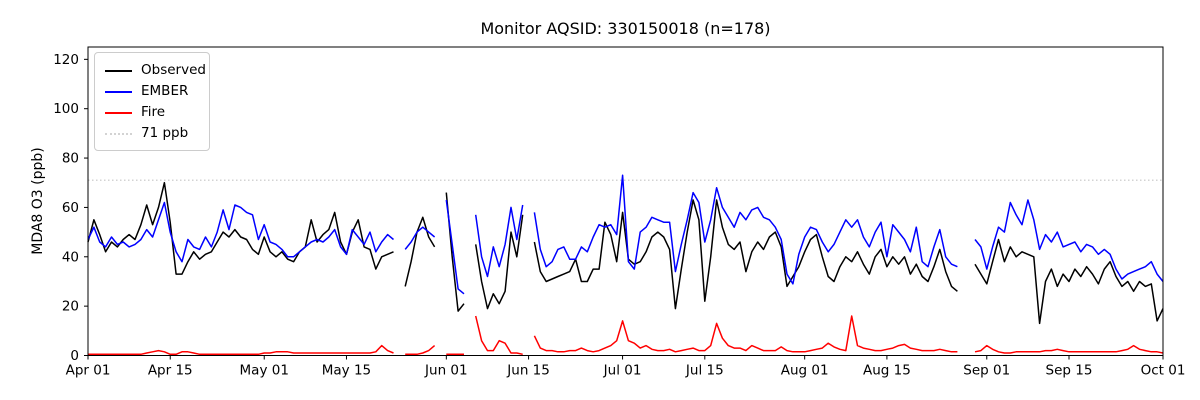 The width and height of the screenshot is (1200, 400). I want to click on x-tick-label: Oct 01, so click(1163, 371).